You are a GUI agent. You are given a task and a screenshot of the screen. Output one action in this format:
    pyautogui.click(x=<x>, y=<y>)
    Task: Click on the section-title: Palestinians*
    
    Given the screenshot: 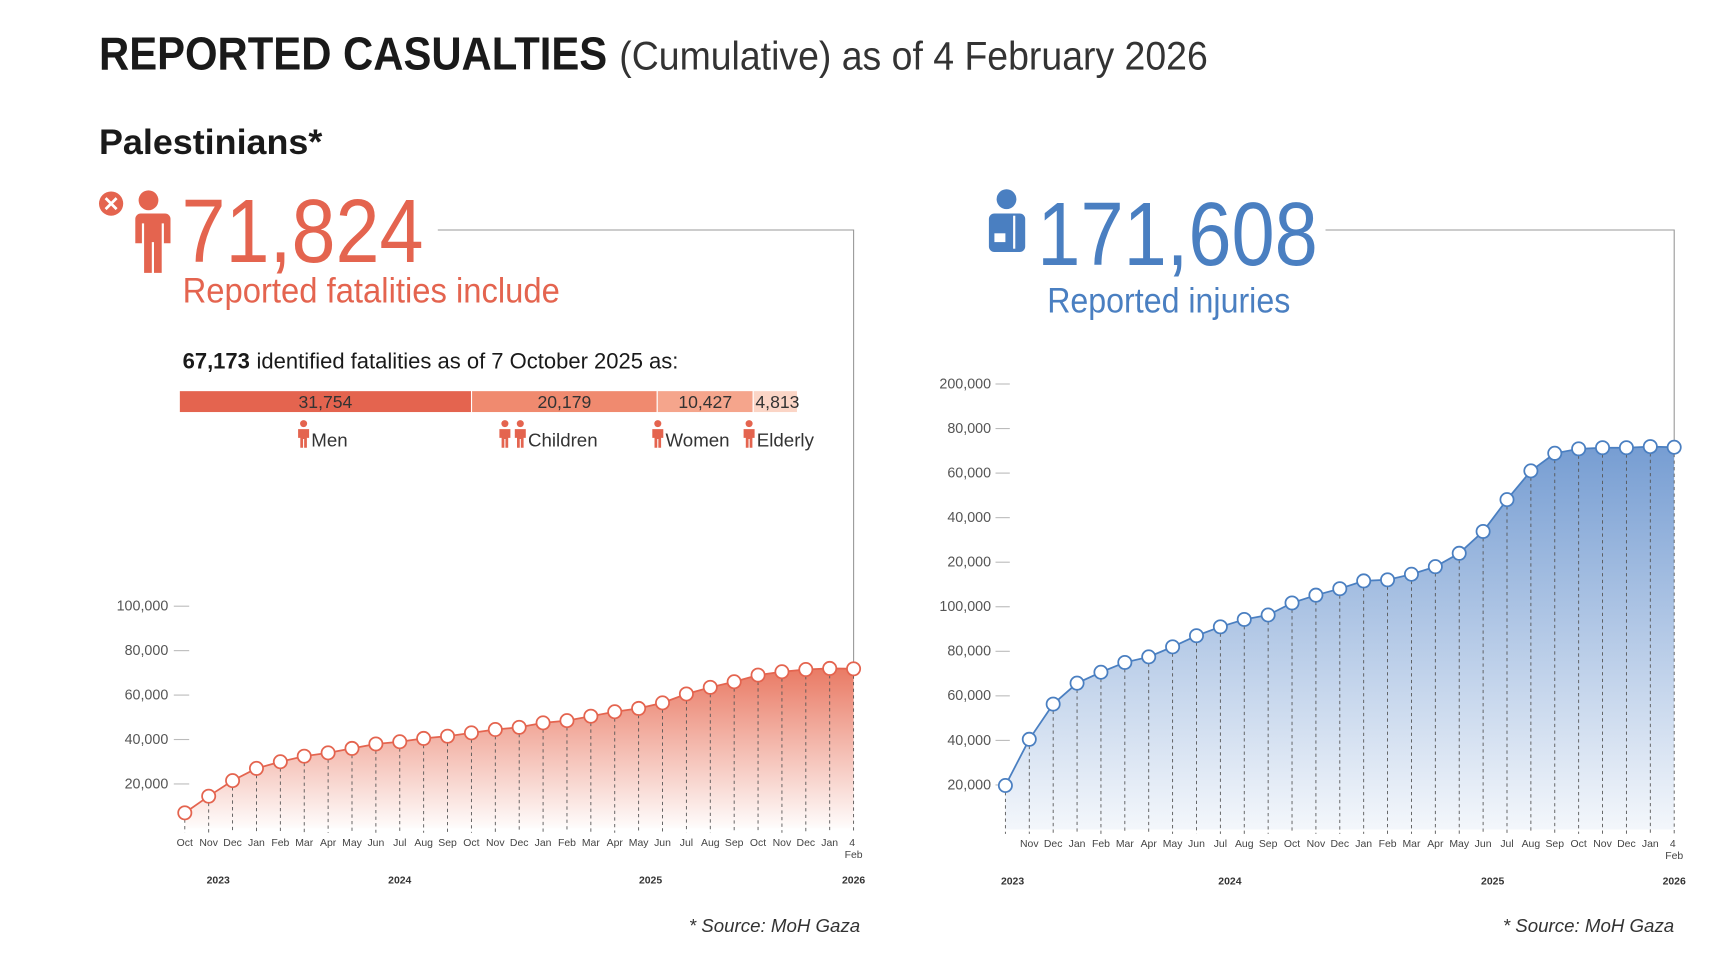 What is the action you would take?
    pyautogui.click(x=211, y=142)
    